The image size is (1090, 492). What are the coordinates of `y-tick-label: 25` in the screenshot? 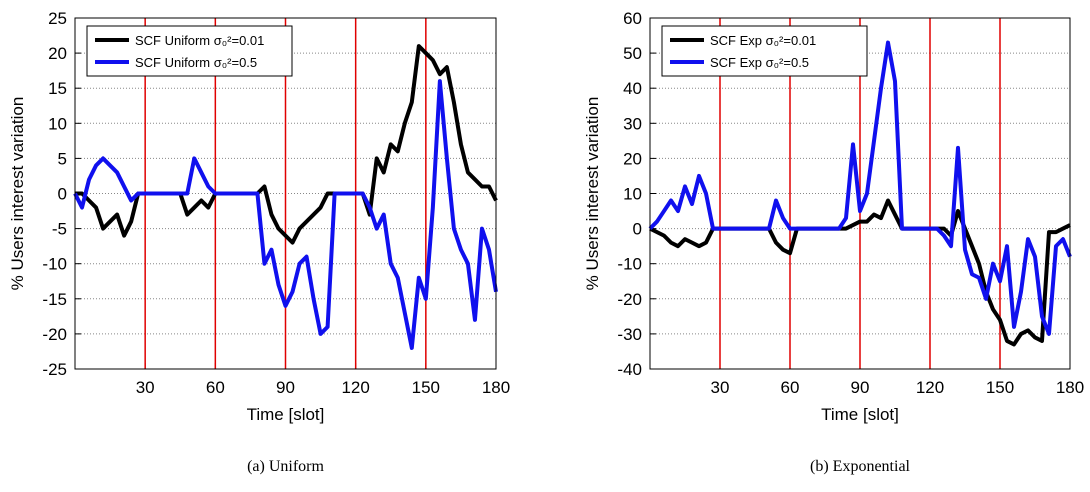 It's located at (57, 18).